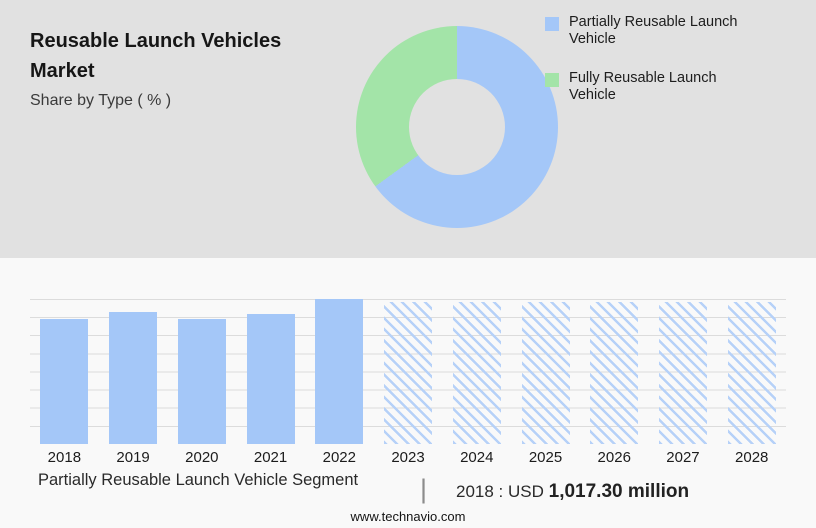  I want to click on stat-prefix: 2018 : USD, so click(500, 491).